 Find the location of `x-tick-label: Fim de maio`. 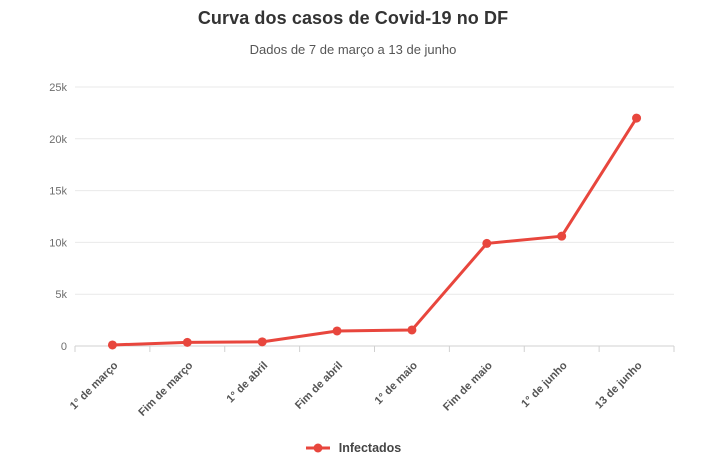

x-tick-label: Fim de maio is located at coordinates (468, 386).